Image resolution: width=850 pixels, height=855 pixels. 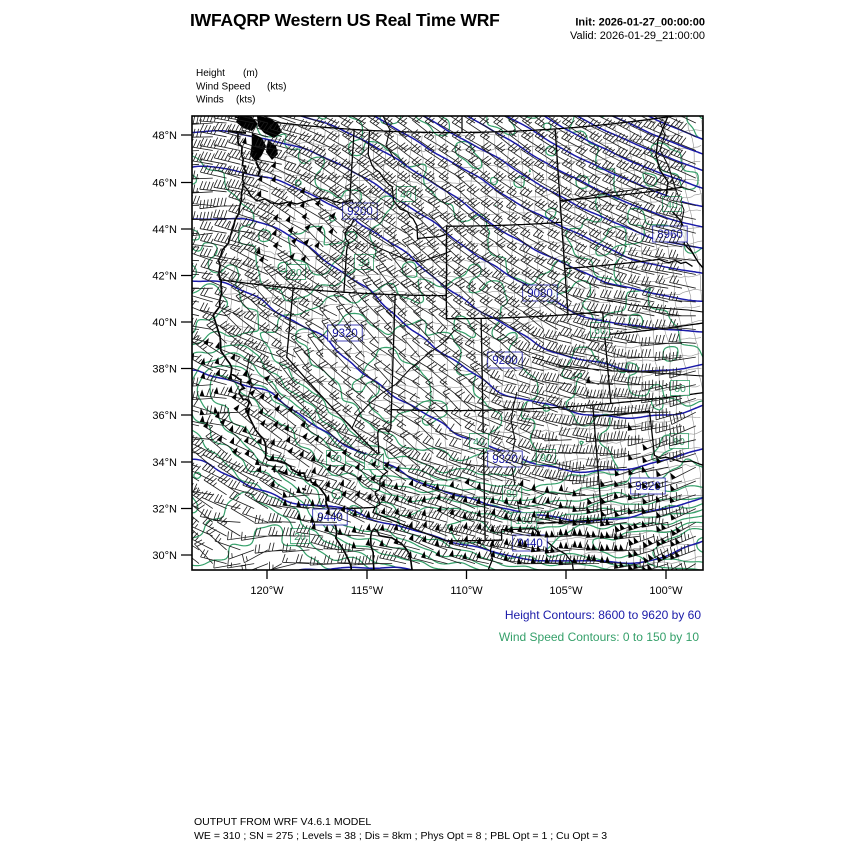 I want to click on svg-text: Init: 2026-01-27_00:00:00, so click(x=640, y=23).